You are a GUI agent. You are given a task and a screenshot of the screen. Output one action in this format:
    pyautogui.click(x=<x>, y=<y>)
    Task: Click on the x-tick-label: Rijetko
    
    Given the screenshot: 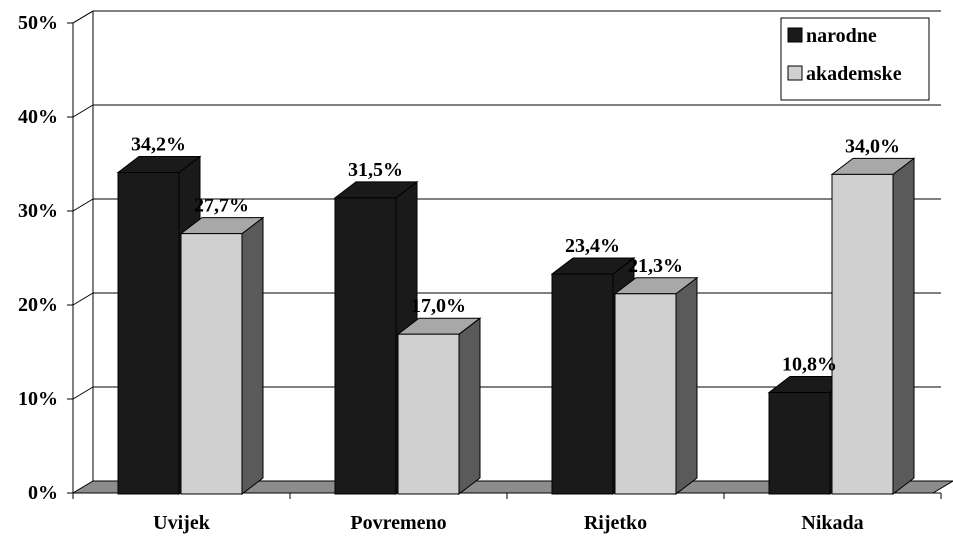 What is the action you would take?
    pyautogui.click(x=615, y=523)
    